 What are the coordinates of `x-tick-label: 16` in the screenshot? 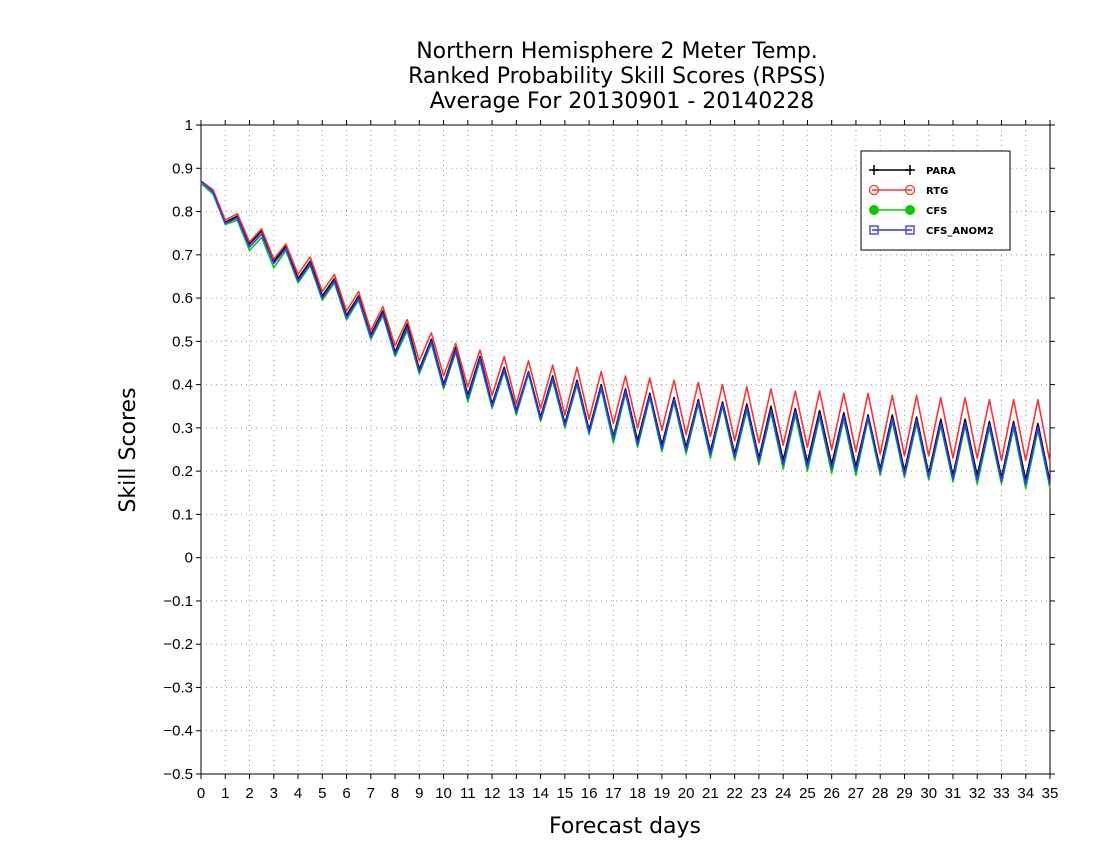 It's located at (589, 793).